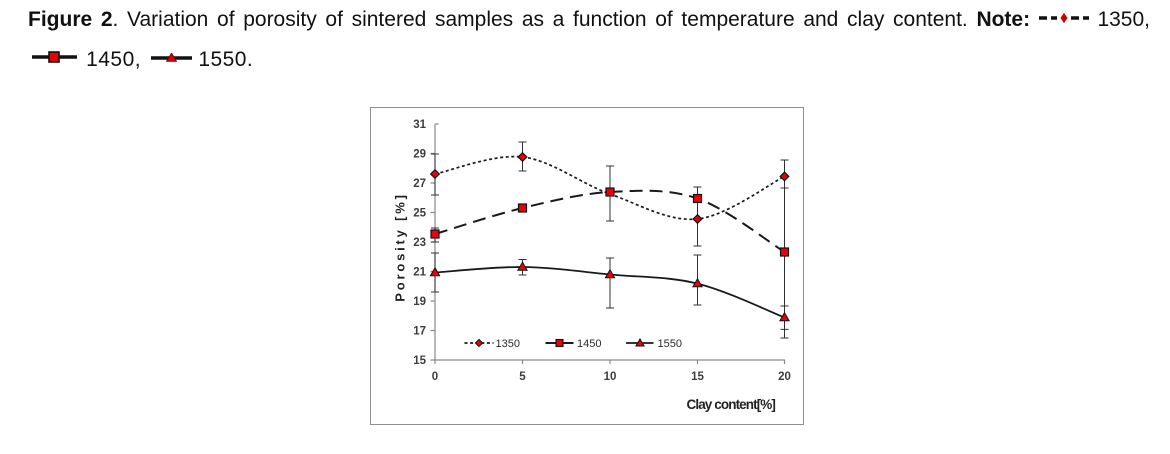 The width and height of the screenshot is (1170, 454). Describe the element at coordinates (784, 377) in the screenshot. I see `svg-text: 20` at that location.